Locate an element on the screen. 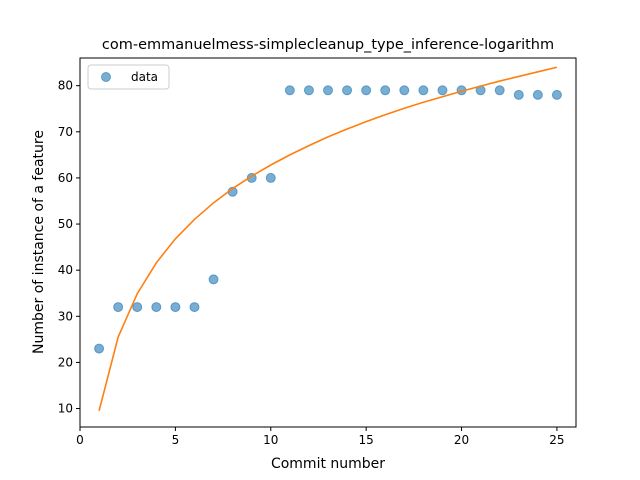  y-tick-label: 80 is located at coordinates (65, 86).